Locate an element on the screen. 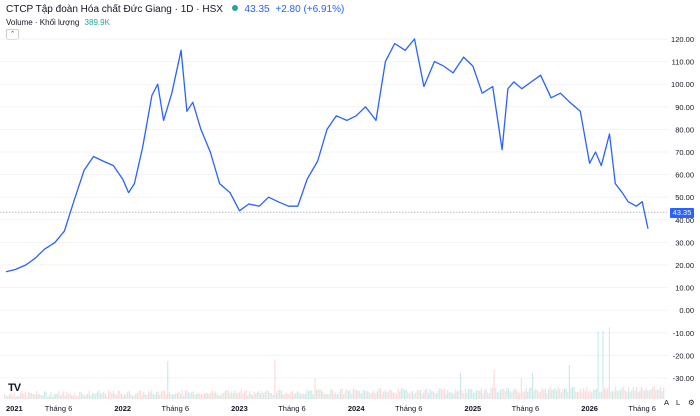 The image size is (700, 416). time-tick-label: Tháng 6 is located at coordinates (292, 408).